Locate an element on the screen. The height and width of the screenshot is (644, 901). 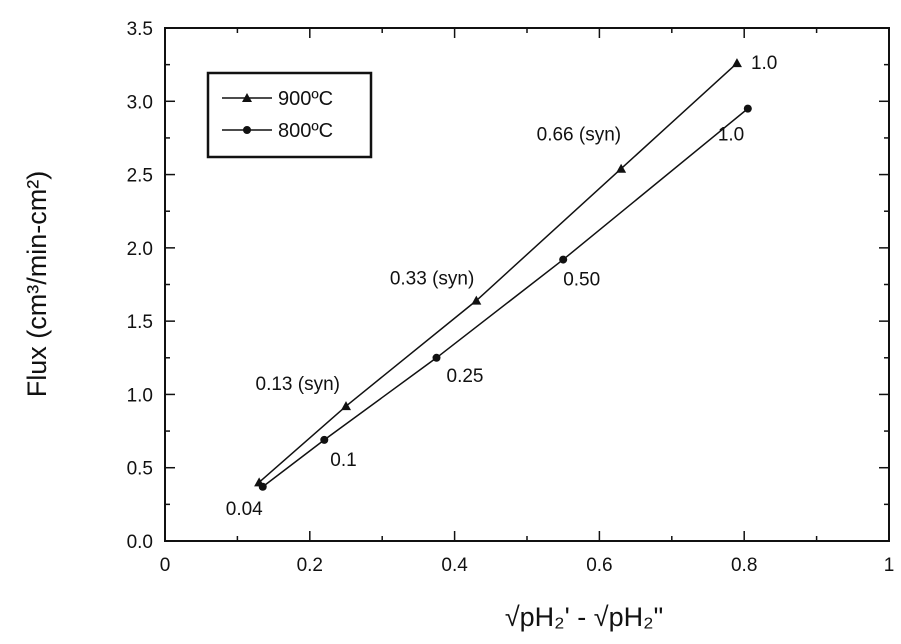
point-annotation: 0.04 is located at coordinates (244, 509).